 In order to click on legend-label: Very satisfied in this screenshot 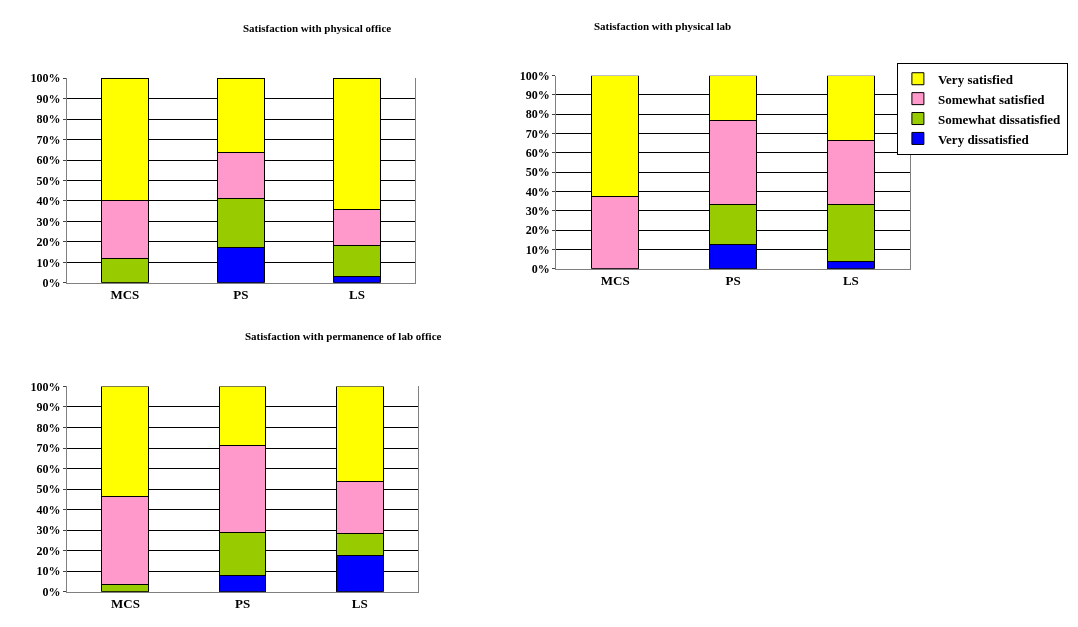, I will do `click(975, 79)`.